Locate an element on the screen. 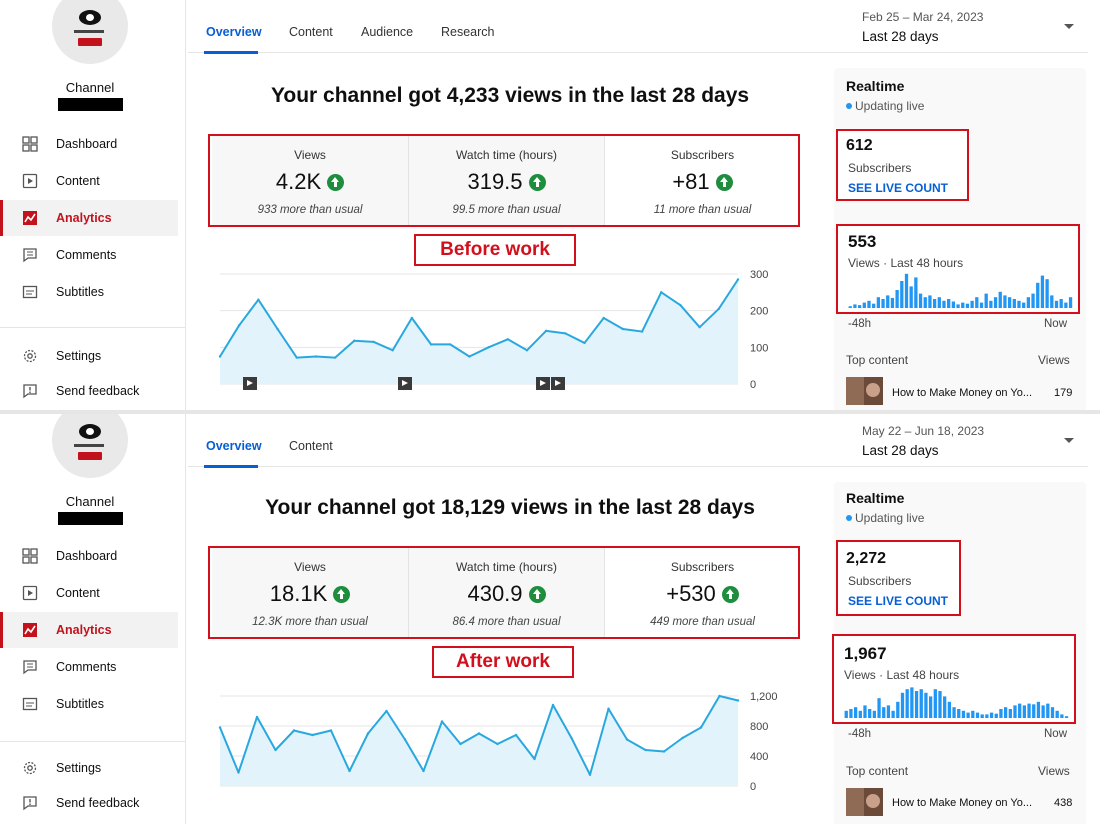 The width and height of the screenshot is (1100, 825). chevron-down-icon is located at coordinates (1069, 26).